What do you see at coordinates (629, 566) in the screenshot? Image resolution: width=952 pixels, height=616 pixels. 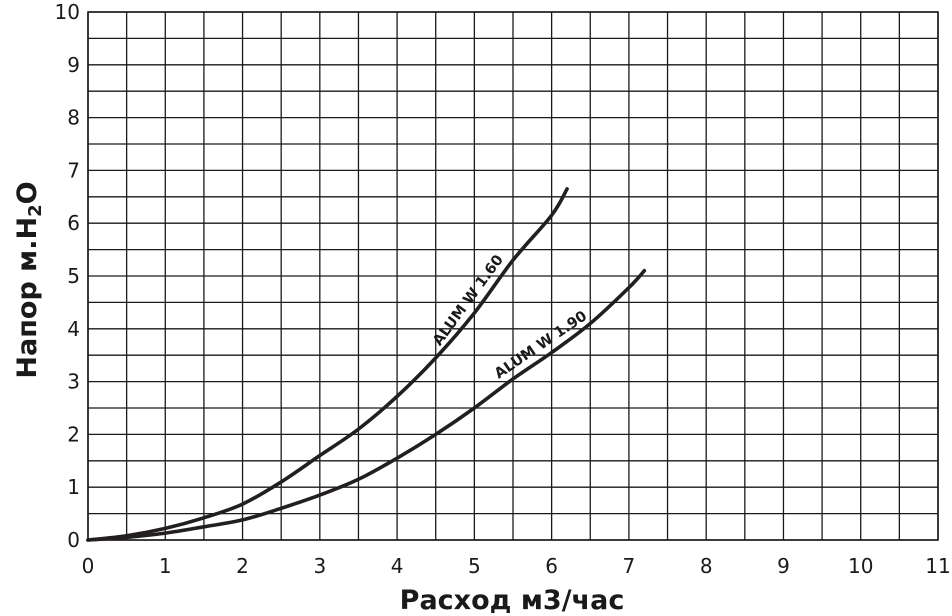 I see `x-tick-label: 7` at bounding box center [629, 566].